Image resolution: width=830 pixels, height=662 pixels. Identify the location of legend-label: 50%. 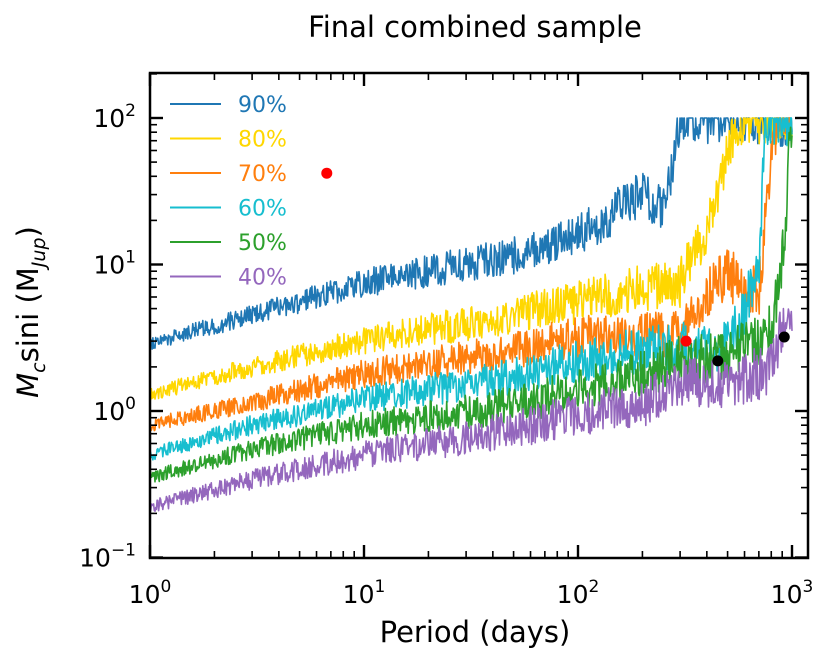
(262, 243).